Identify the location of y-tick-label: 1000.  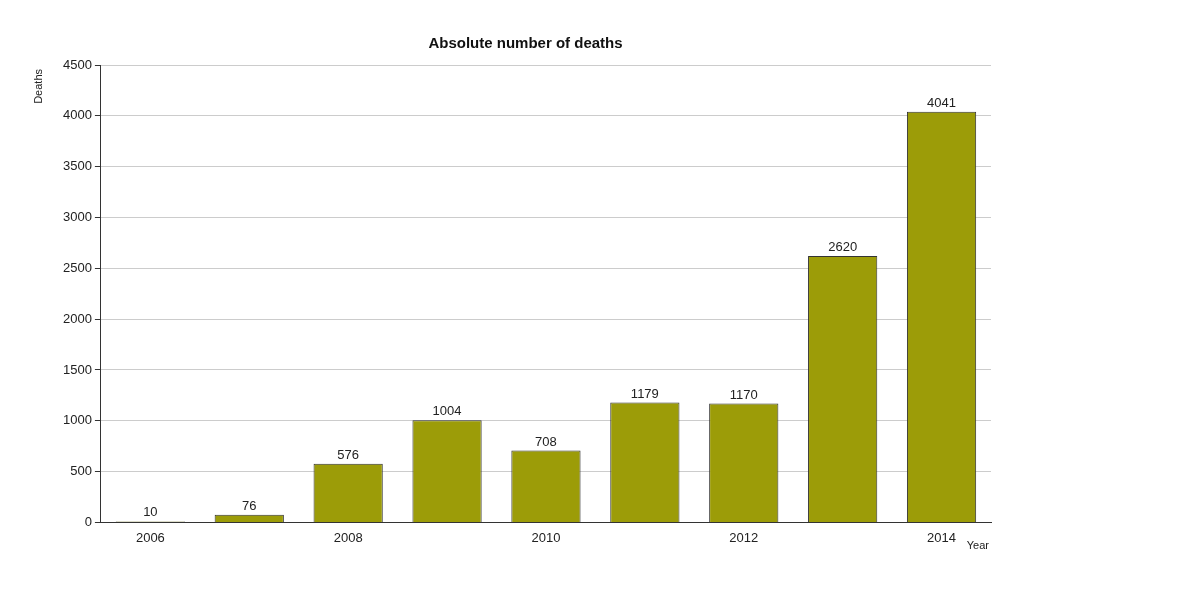
(77, 420).